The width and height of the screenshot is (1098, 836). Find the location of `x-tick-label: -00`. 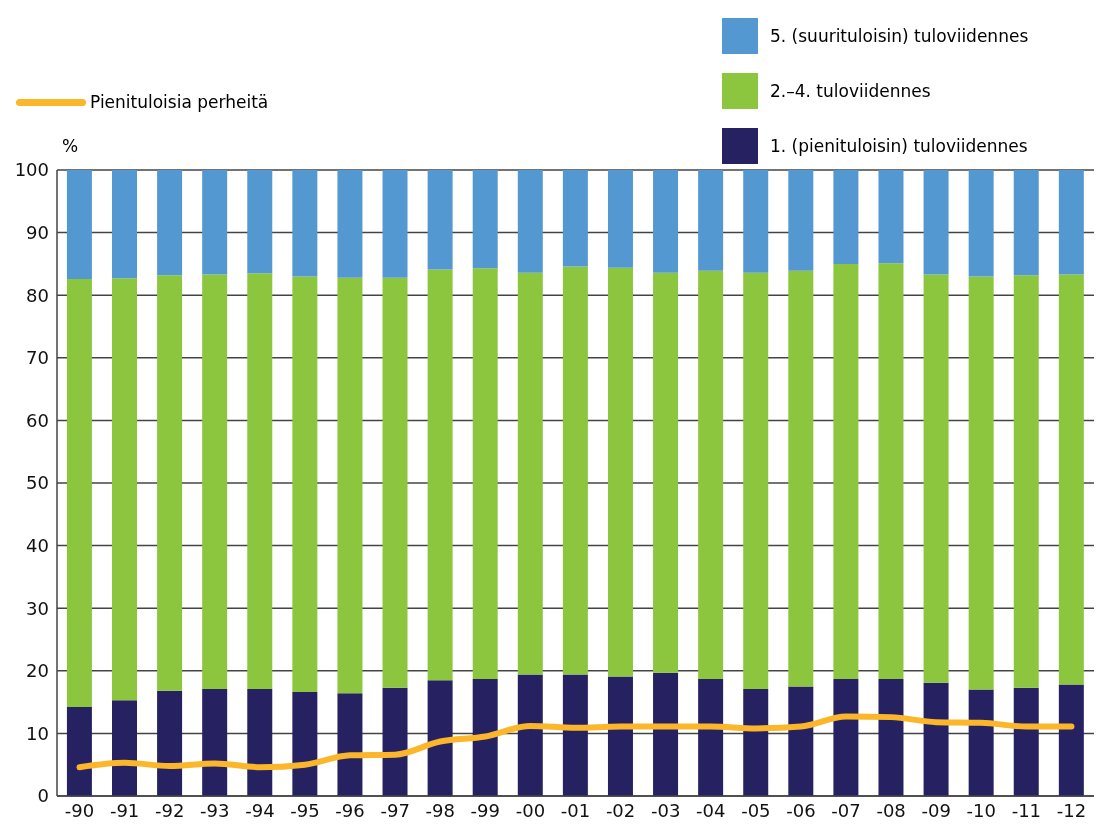

x-tick-label: -00 is located at coordinates (530, 810).